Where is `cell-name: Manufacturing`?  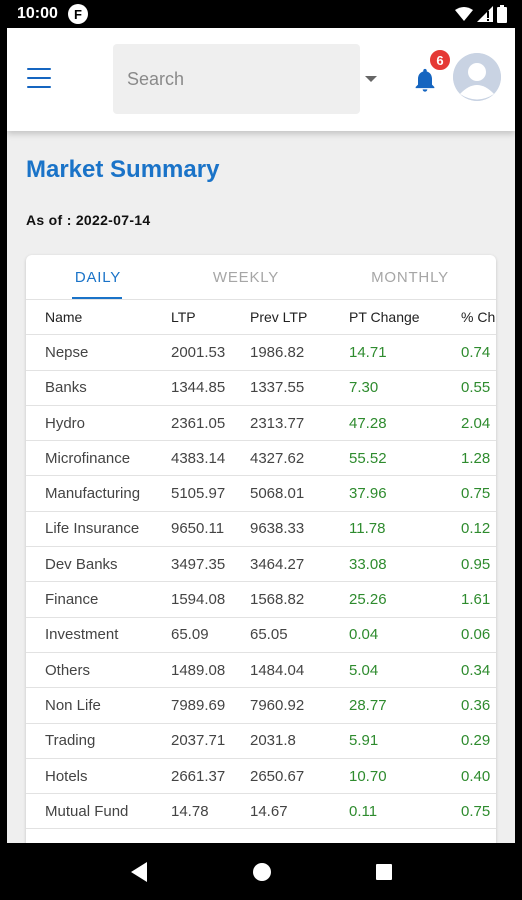
cell-name: Manufacturing is located at coordinates (93, 493).